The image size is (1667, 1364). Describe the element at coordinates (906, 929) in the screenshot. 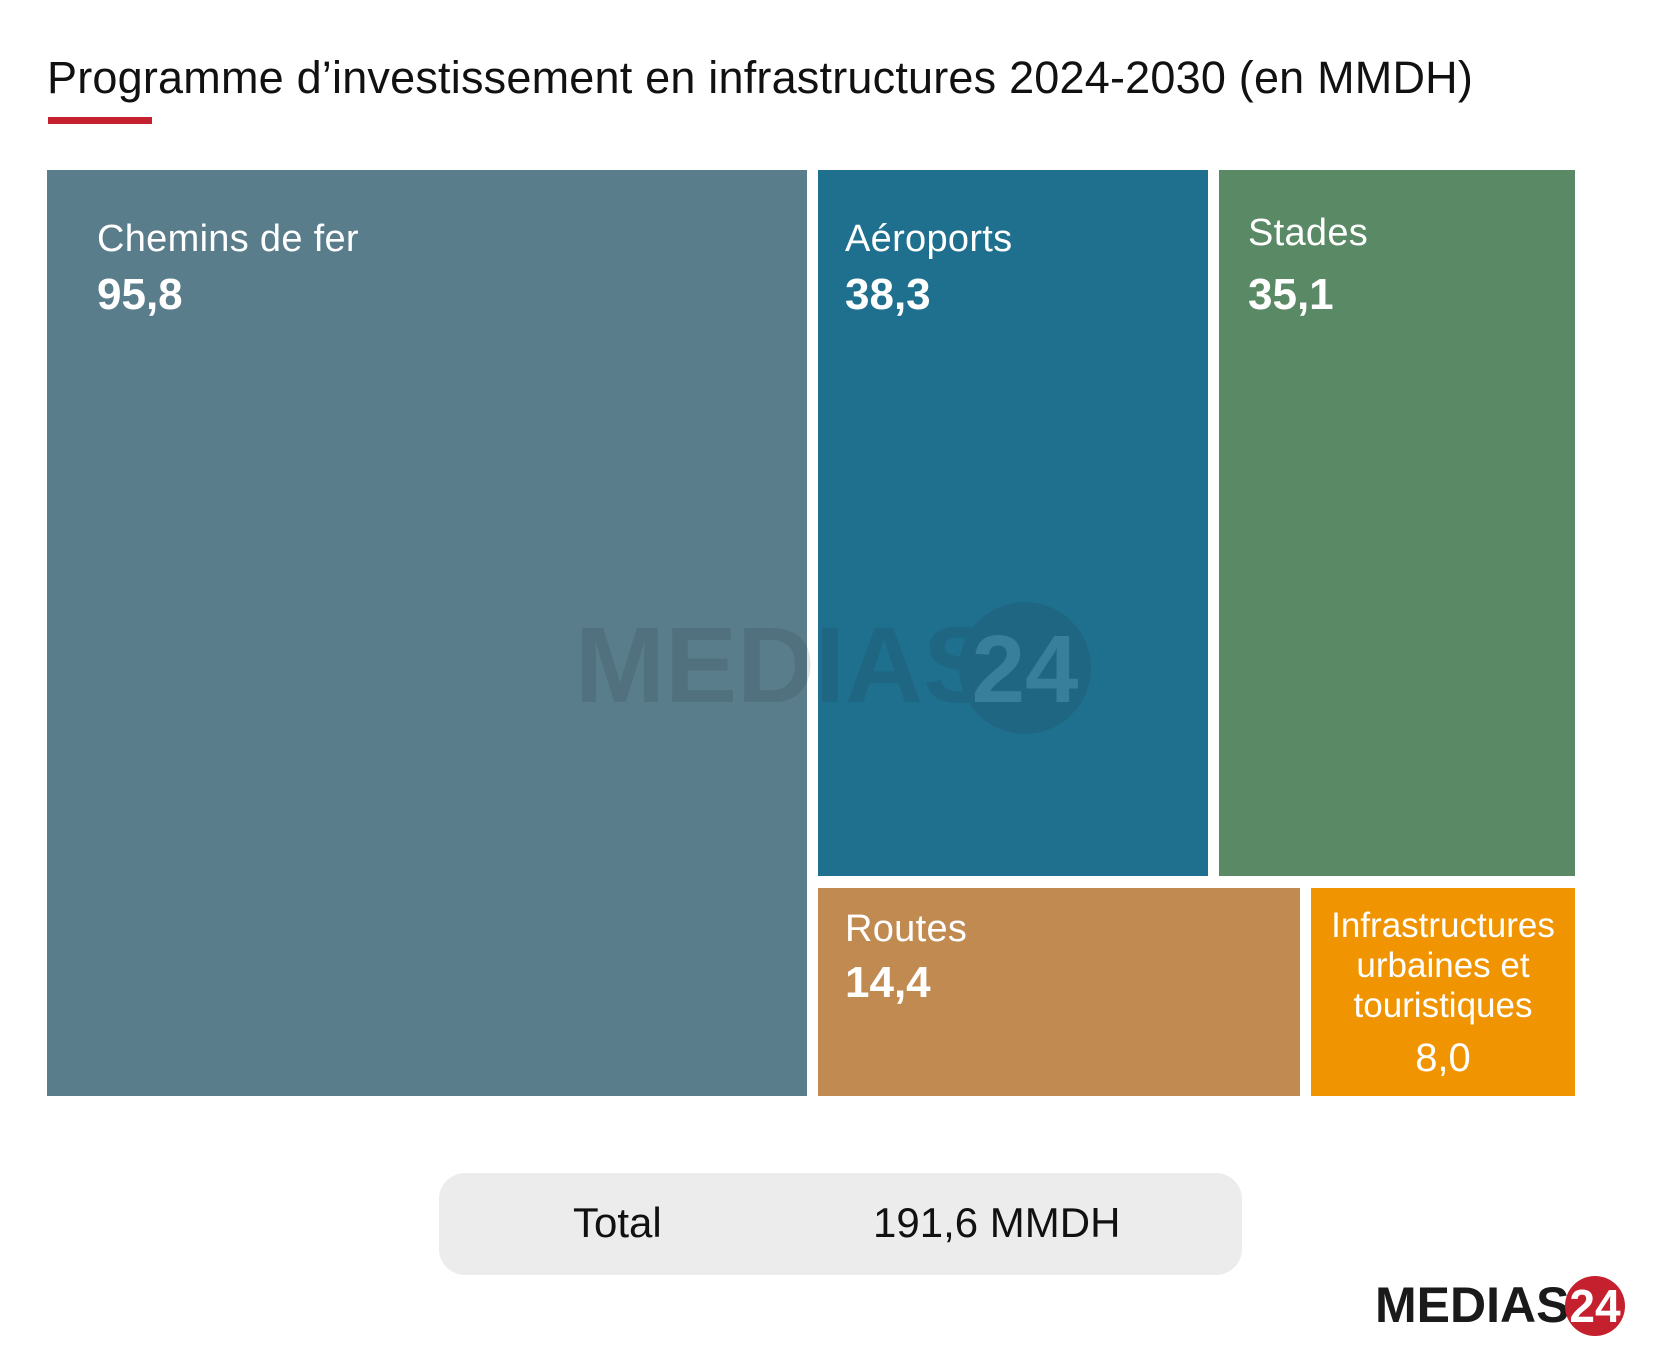

I see `tile-label: Routes` at that location.